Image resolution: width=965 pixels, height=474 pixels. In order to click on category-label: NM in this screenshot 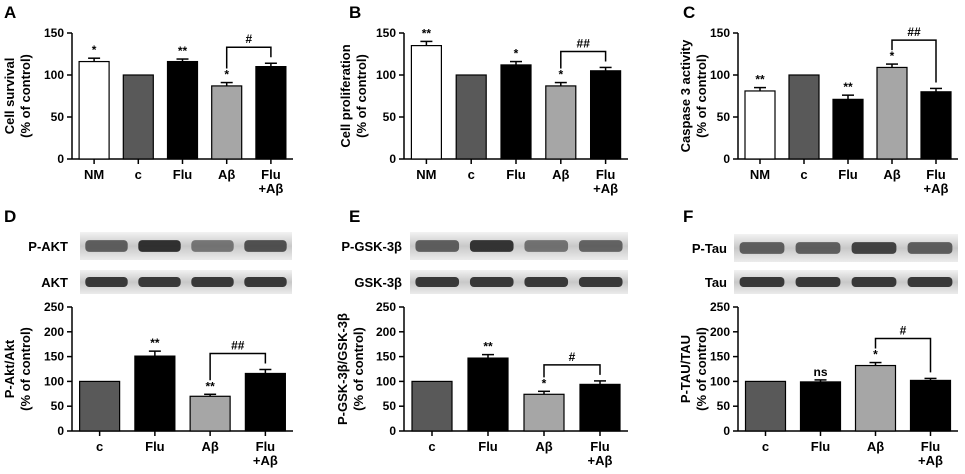, I will do `click(426, 174)`.